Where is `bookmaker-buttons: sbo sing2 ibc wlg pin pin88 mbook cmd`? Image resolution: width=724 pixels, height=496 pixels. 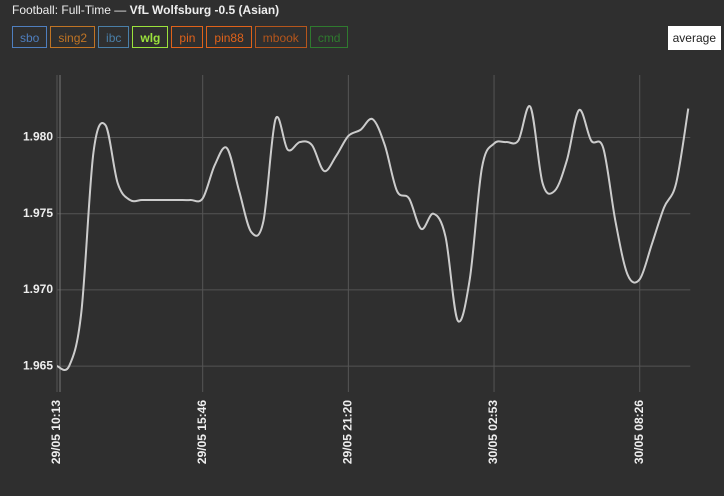 bookmaker-buttons: sbo sing2 ibc wlg pin pin88 mbook cmd is located at coordinates (180, 37).